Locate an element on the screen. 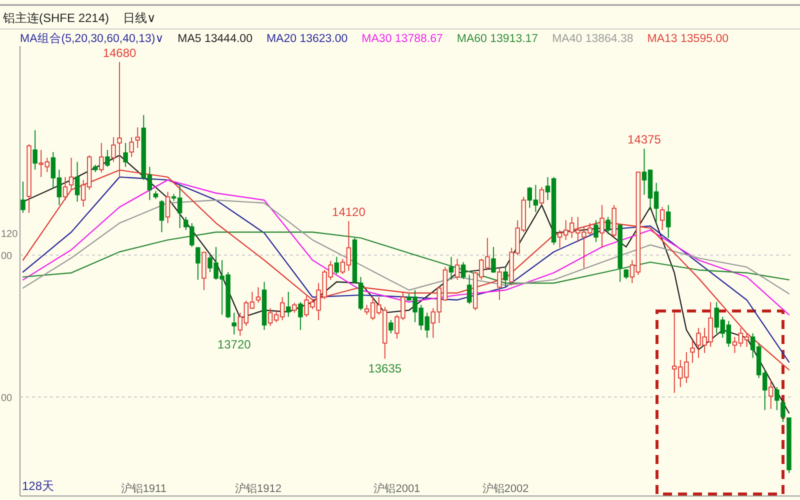 The image size is (800, 500). x-tick-label: 沪铝2002 is located at coordinates (505, 488).